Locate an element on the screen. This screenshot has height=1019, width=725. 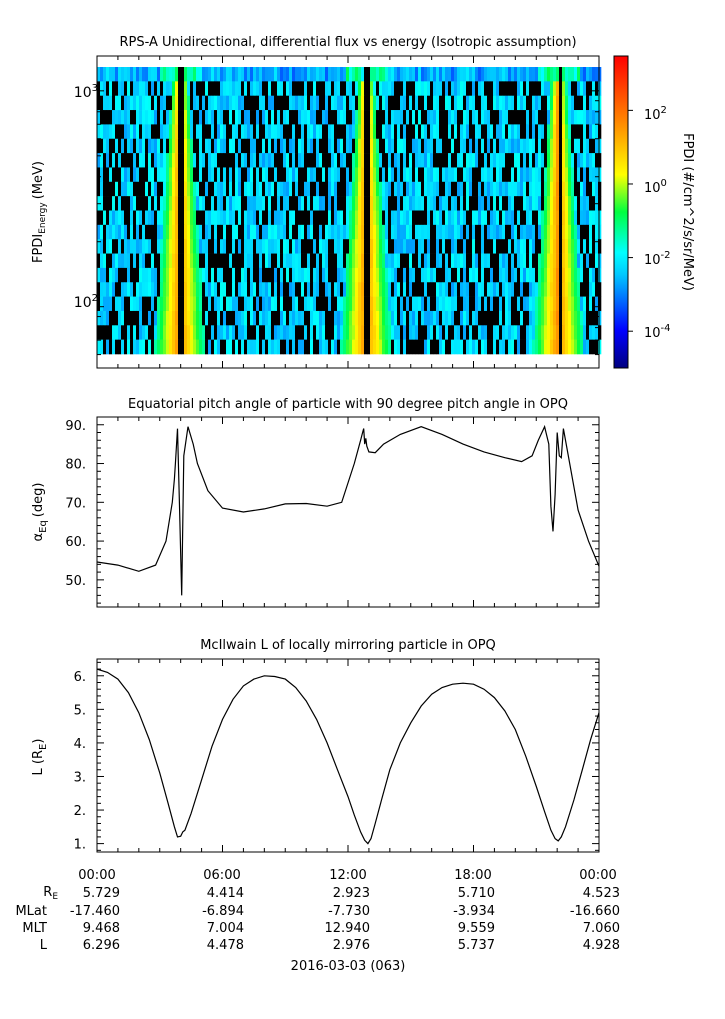
colorbar-label: FPDI (#/cm^2/s/sr/MeV) is located at coordinates (687, 212).